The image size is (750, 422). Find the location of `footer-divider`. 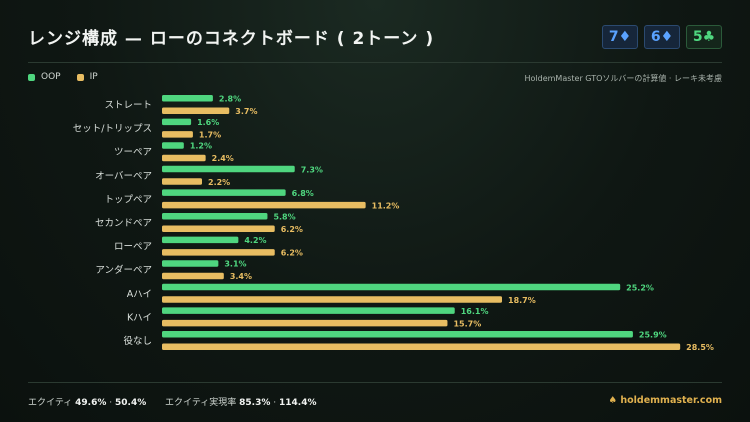

footer-divider is located at coordinates (375, 382).